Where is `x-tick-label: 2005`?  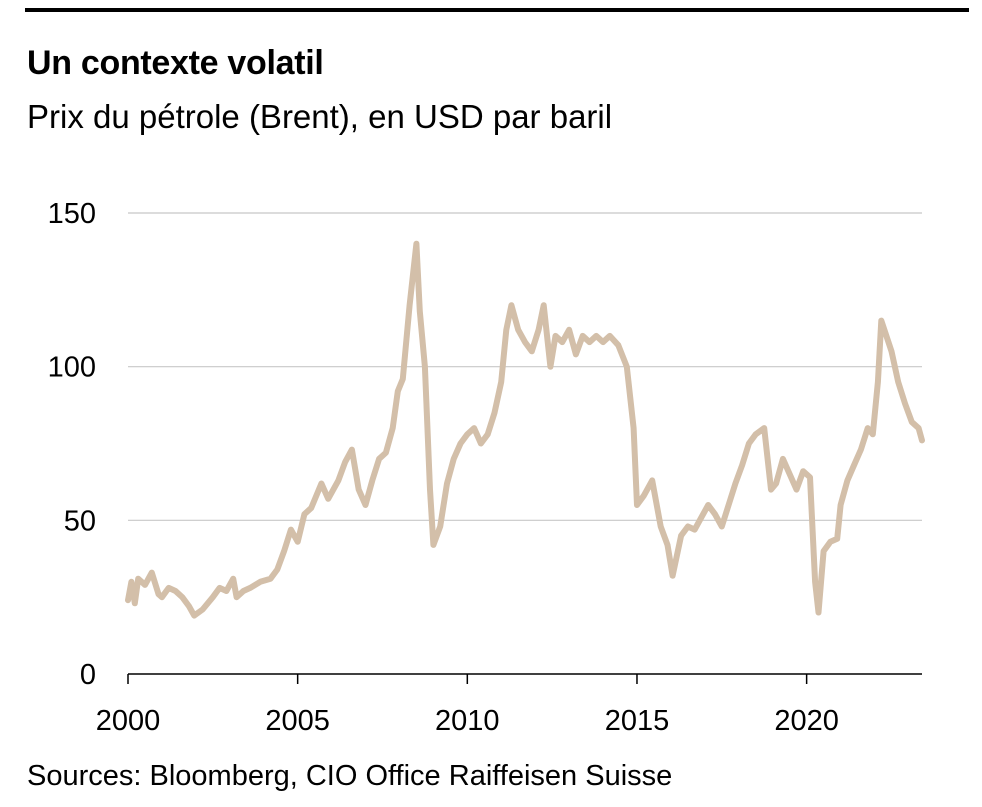
x-tick-label: 2005 is located at coordinates (297, 721).